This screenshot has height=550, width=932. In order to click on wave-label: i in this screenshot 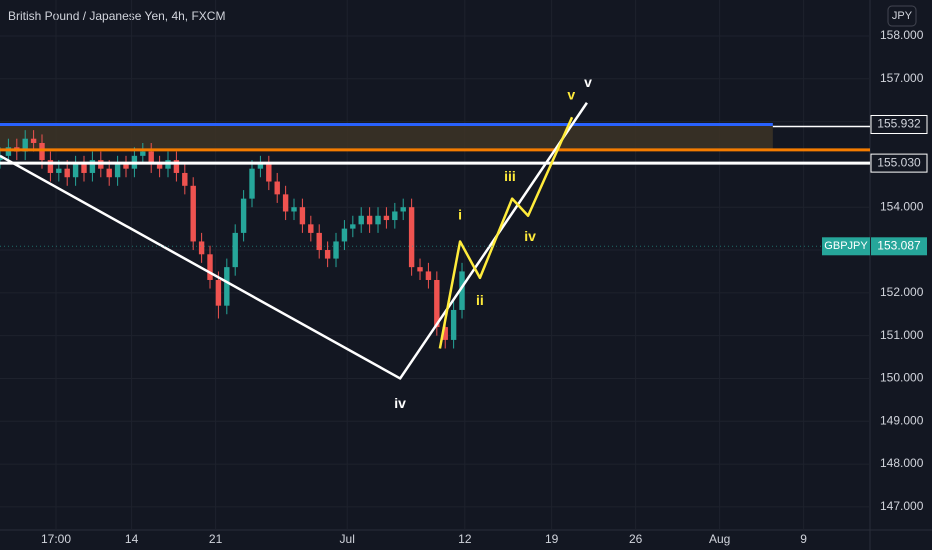, I will do `click(460, 214)`.